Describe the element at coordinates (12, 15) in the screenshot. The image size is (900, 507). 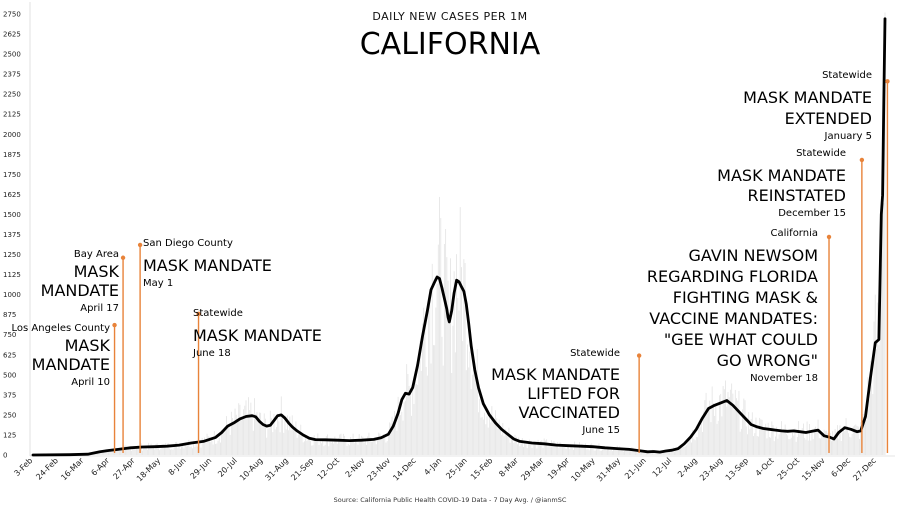
I see `y-tick-label: 2750` at that location.